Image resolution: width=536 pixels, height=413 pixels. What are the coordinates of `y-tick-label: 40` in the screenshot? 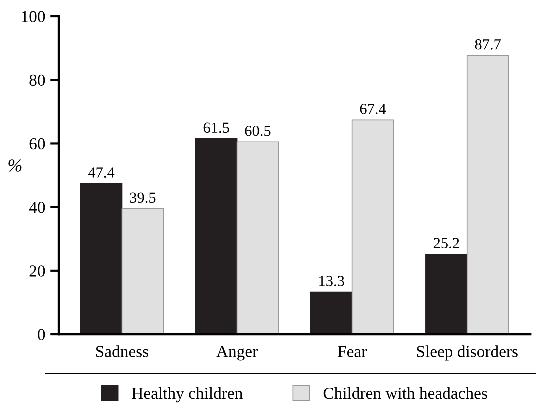 It's located at (37, 208).